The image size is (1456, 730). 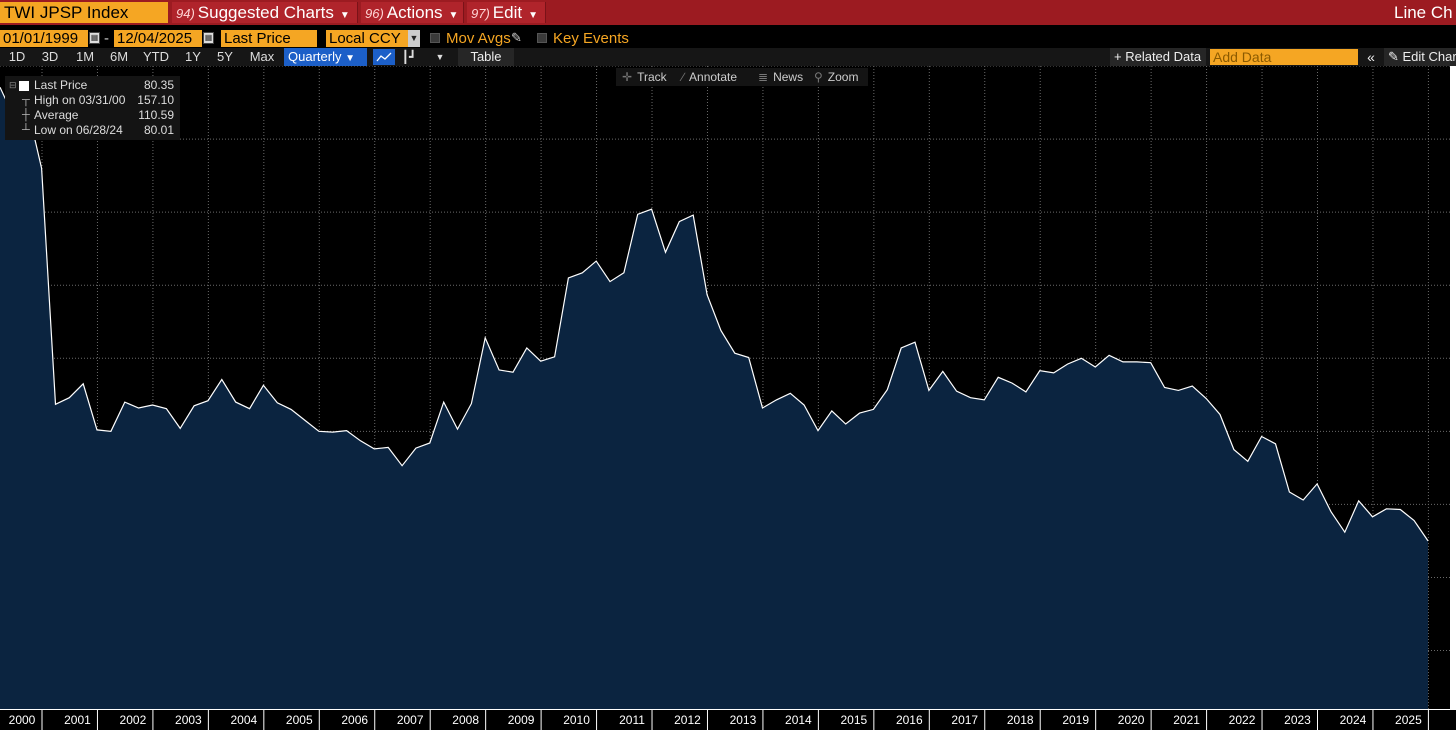 I want to click on frequency-select: Quarterly ▼, so click(x=325, y=57).